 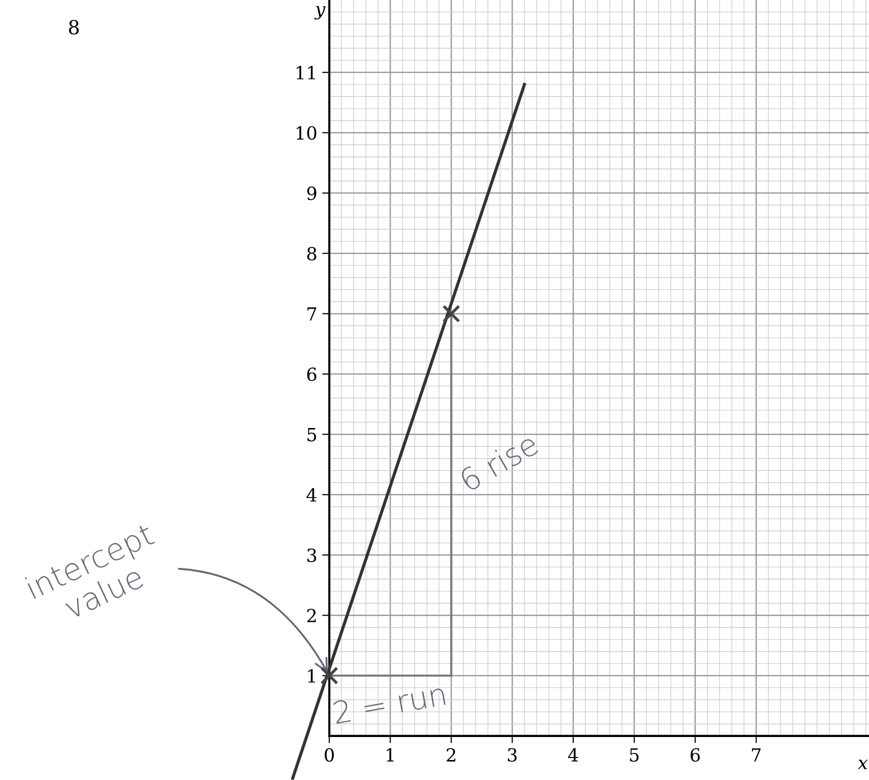 What do you see at coordinates (312, 314) in the screenshot?
I see `y-tick-label: 7` at bounding box center [312, 314].